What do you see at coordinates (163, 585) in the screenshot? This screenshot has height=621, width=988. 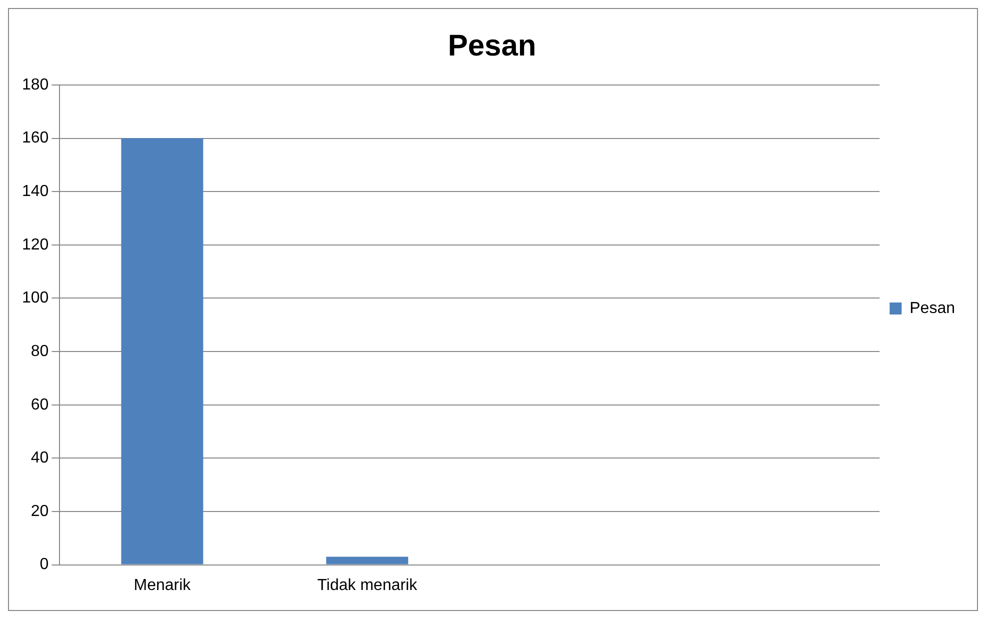 I see `x-tick-label: Menarik` at bounding box center [163, 585].